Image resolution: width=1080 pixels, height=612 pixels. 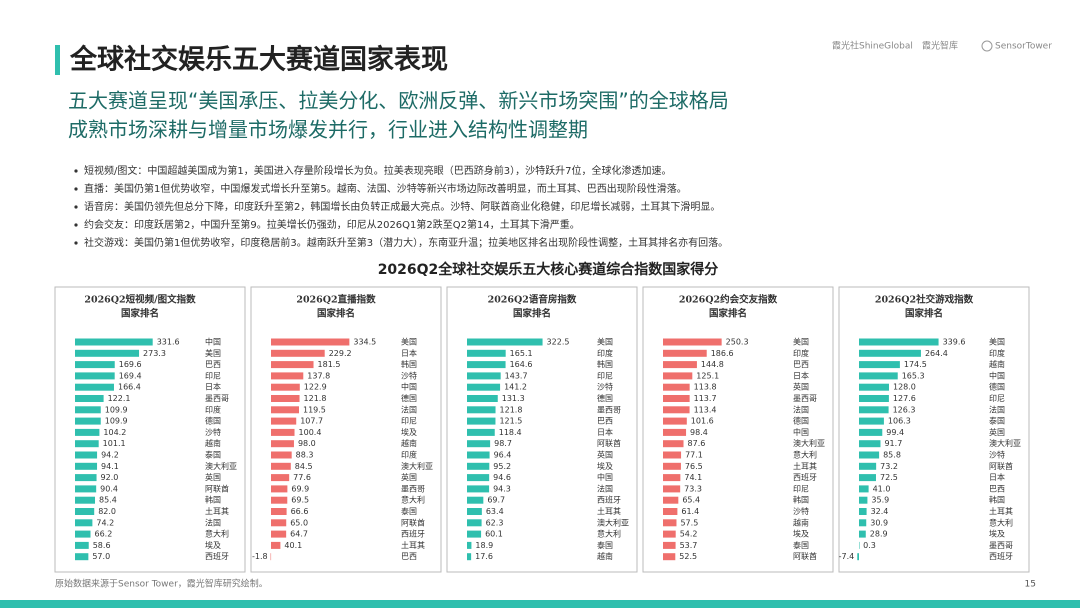 What do you see at coordinates (532, 314) in the screenshot?
I see `panel-subtitle: 国家排名` at bounding box center [532, 314].